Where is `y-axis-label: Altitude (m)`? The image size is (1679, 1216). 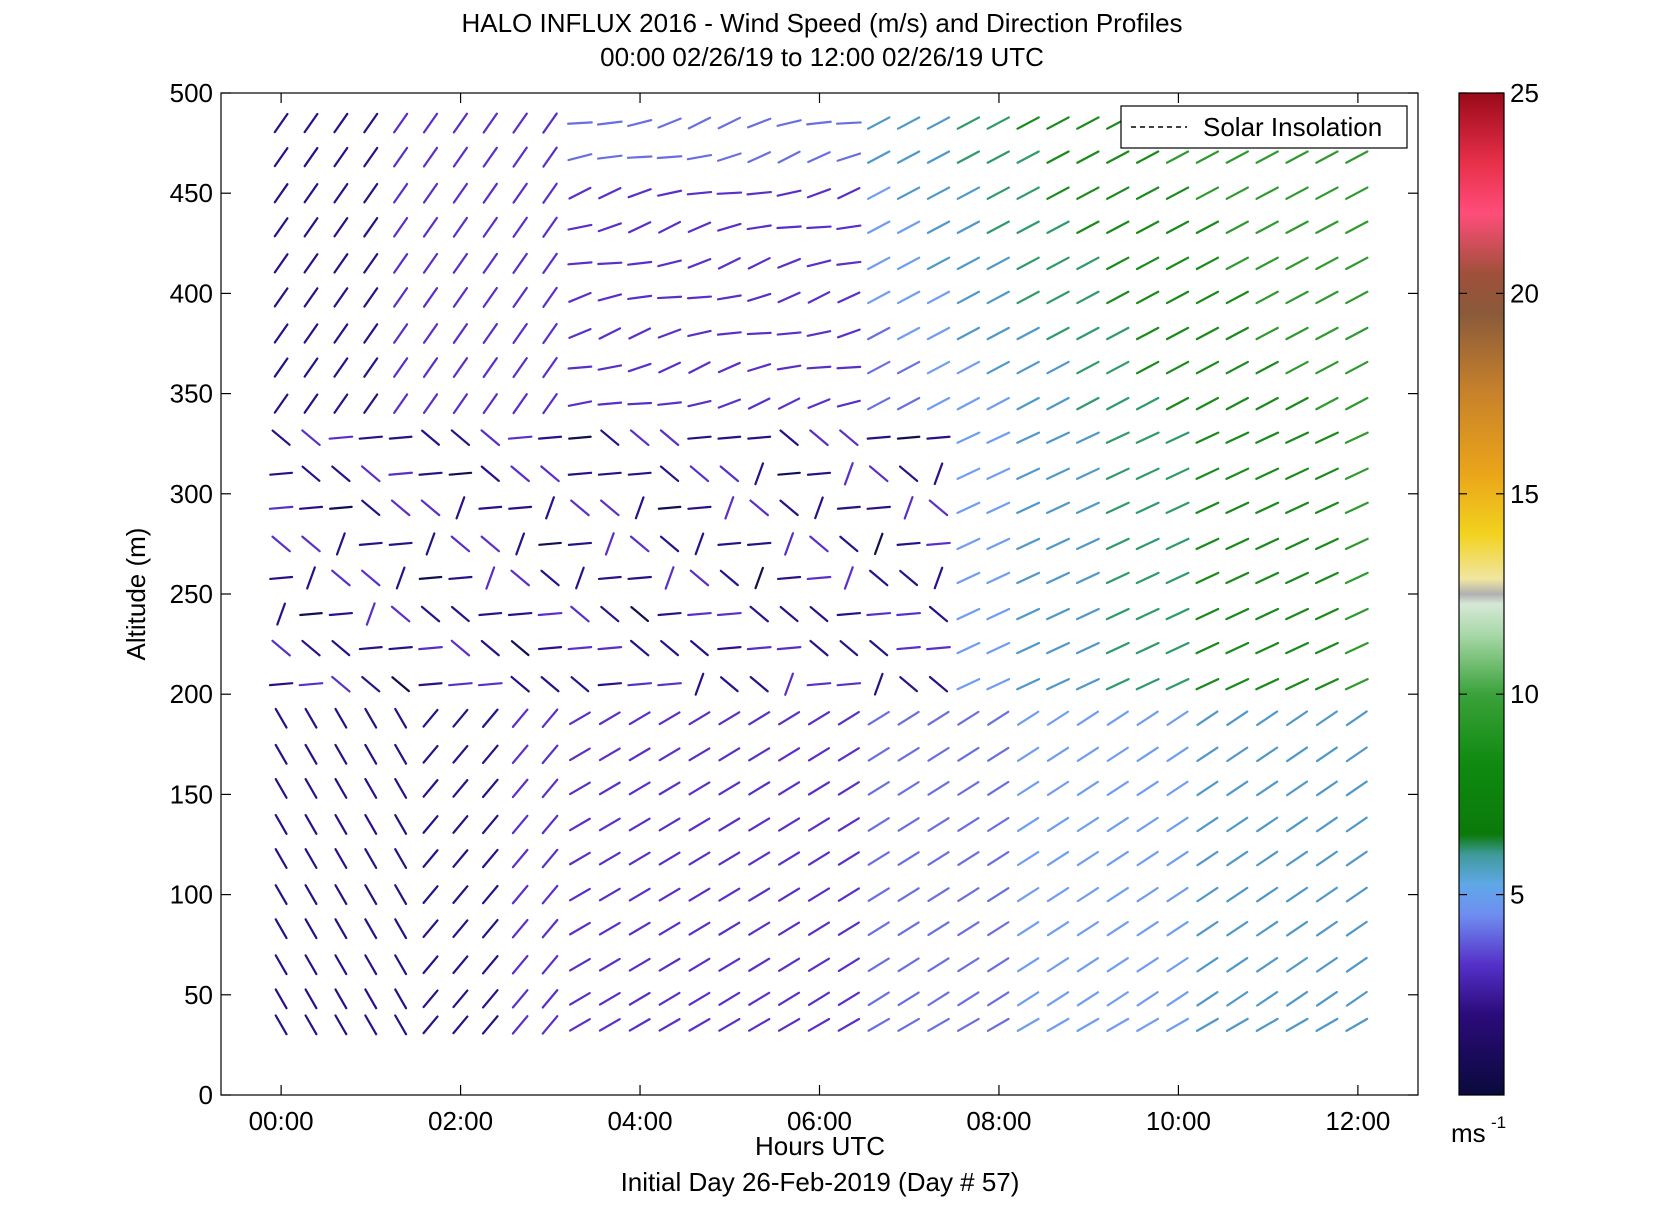
y-axis-label: Altitude (m) is located at coordinates (136, 594).